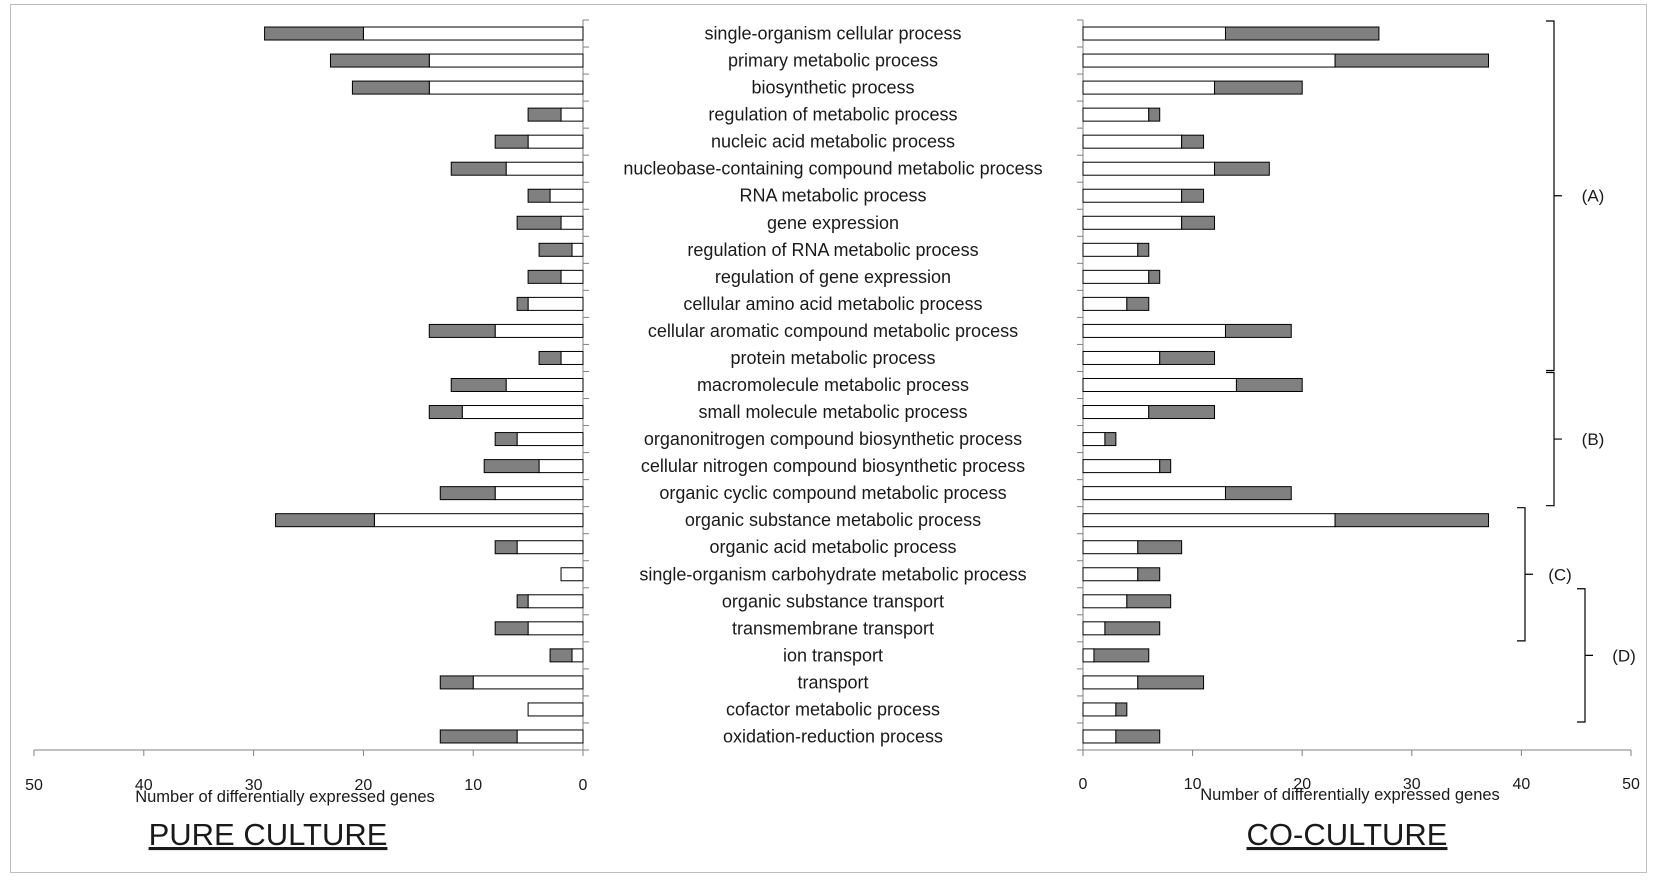 The width and height of the screenshot is (1654, 882). What do you see at coordinates (832, 115) in the screenshot?
I see `category-label: regulation of metabolic process` at bounding box center [832, 115].